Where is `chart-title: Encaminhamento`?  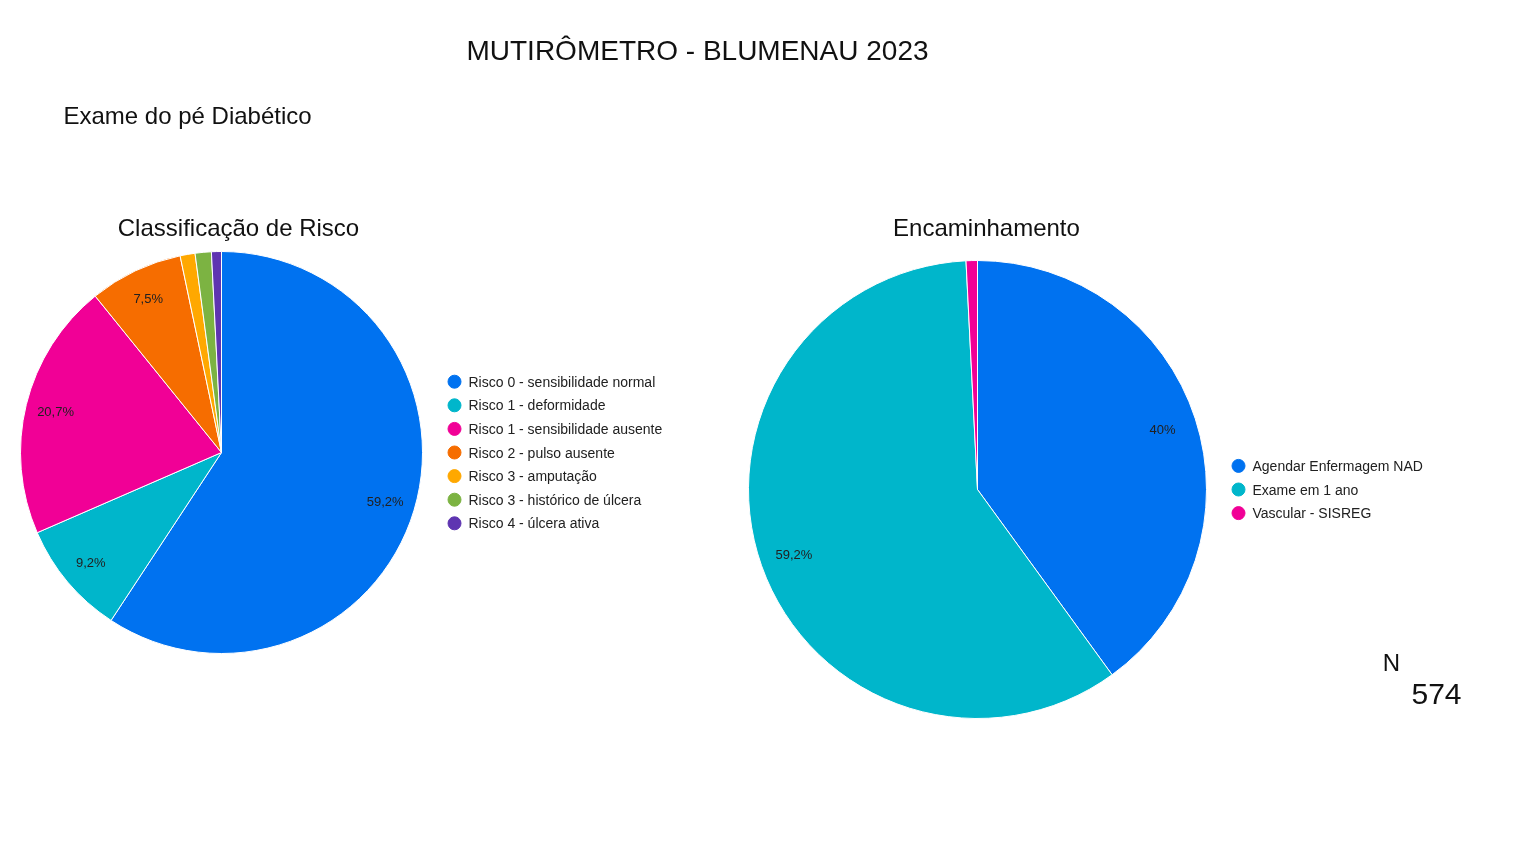
chart-title: Encaminhamento is located at coordinates (986, 227).